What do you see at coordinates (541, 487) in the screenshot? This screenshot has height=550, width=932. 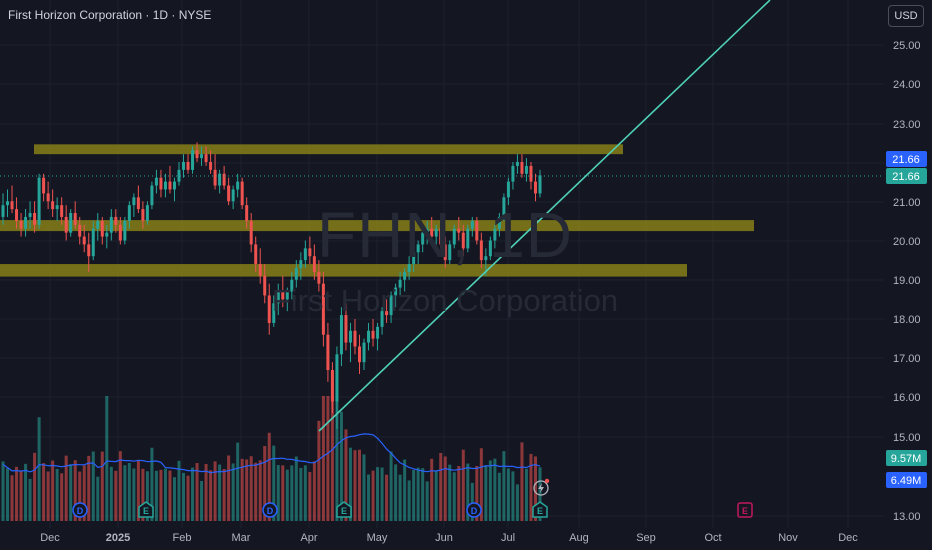 I see `earnings-indicator-icon` at bounding box center [541, 487].